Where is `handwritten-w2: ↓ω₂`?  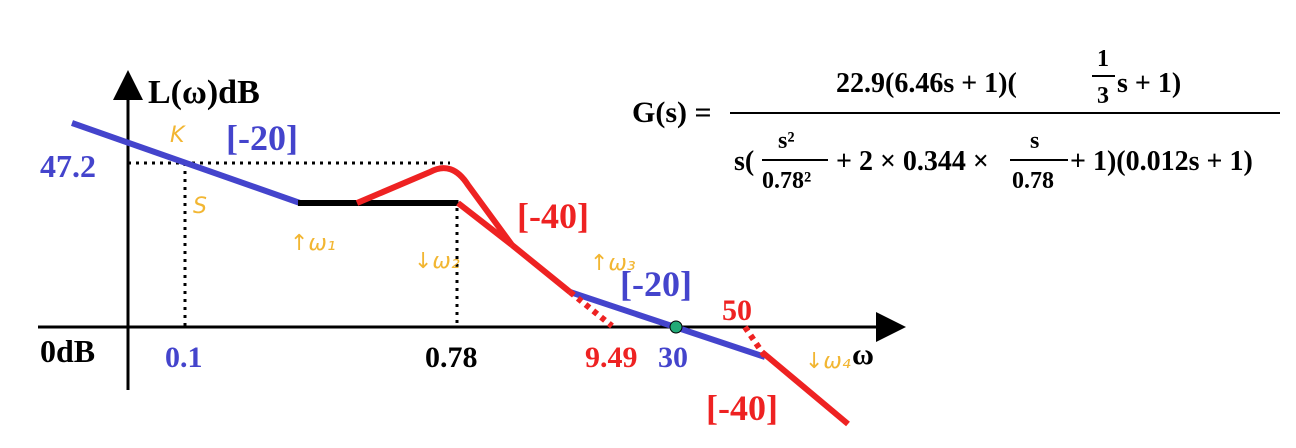 handwritten-w2: ↓ω₂ is located at coordinates (437, 261).